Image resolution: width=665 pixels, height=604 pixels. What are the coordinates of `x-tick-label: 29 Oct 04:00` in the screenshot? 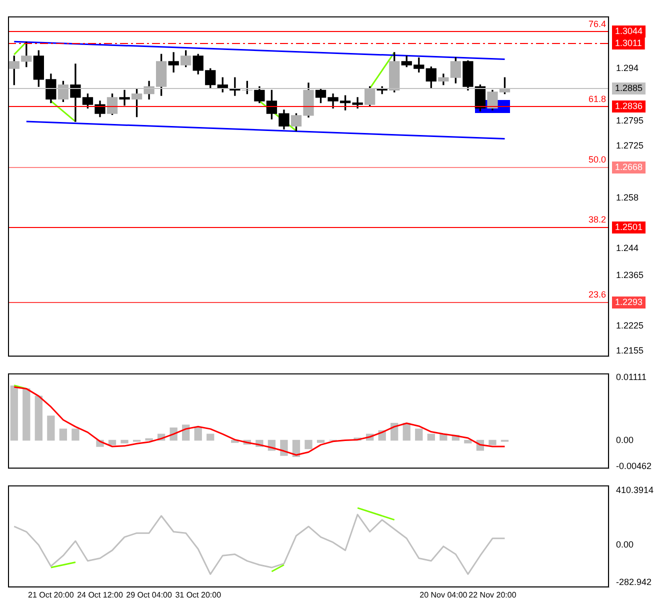 It's located at (149, 595).